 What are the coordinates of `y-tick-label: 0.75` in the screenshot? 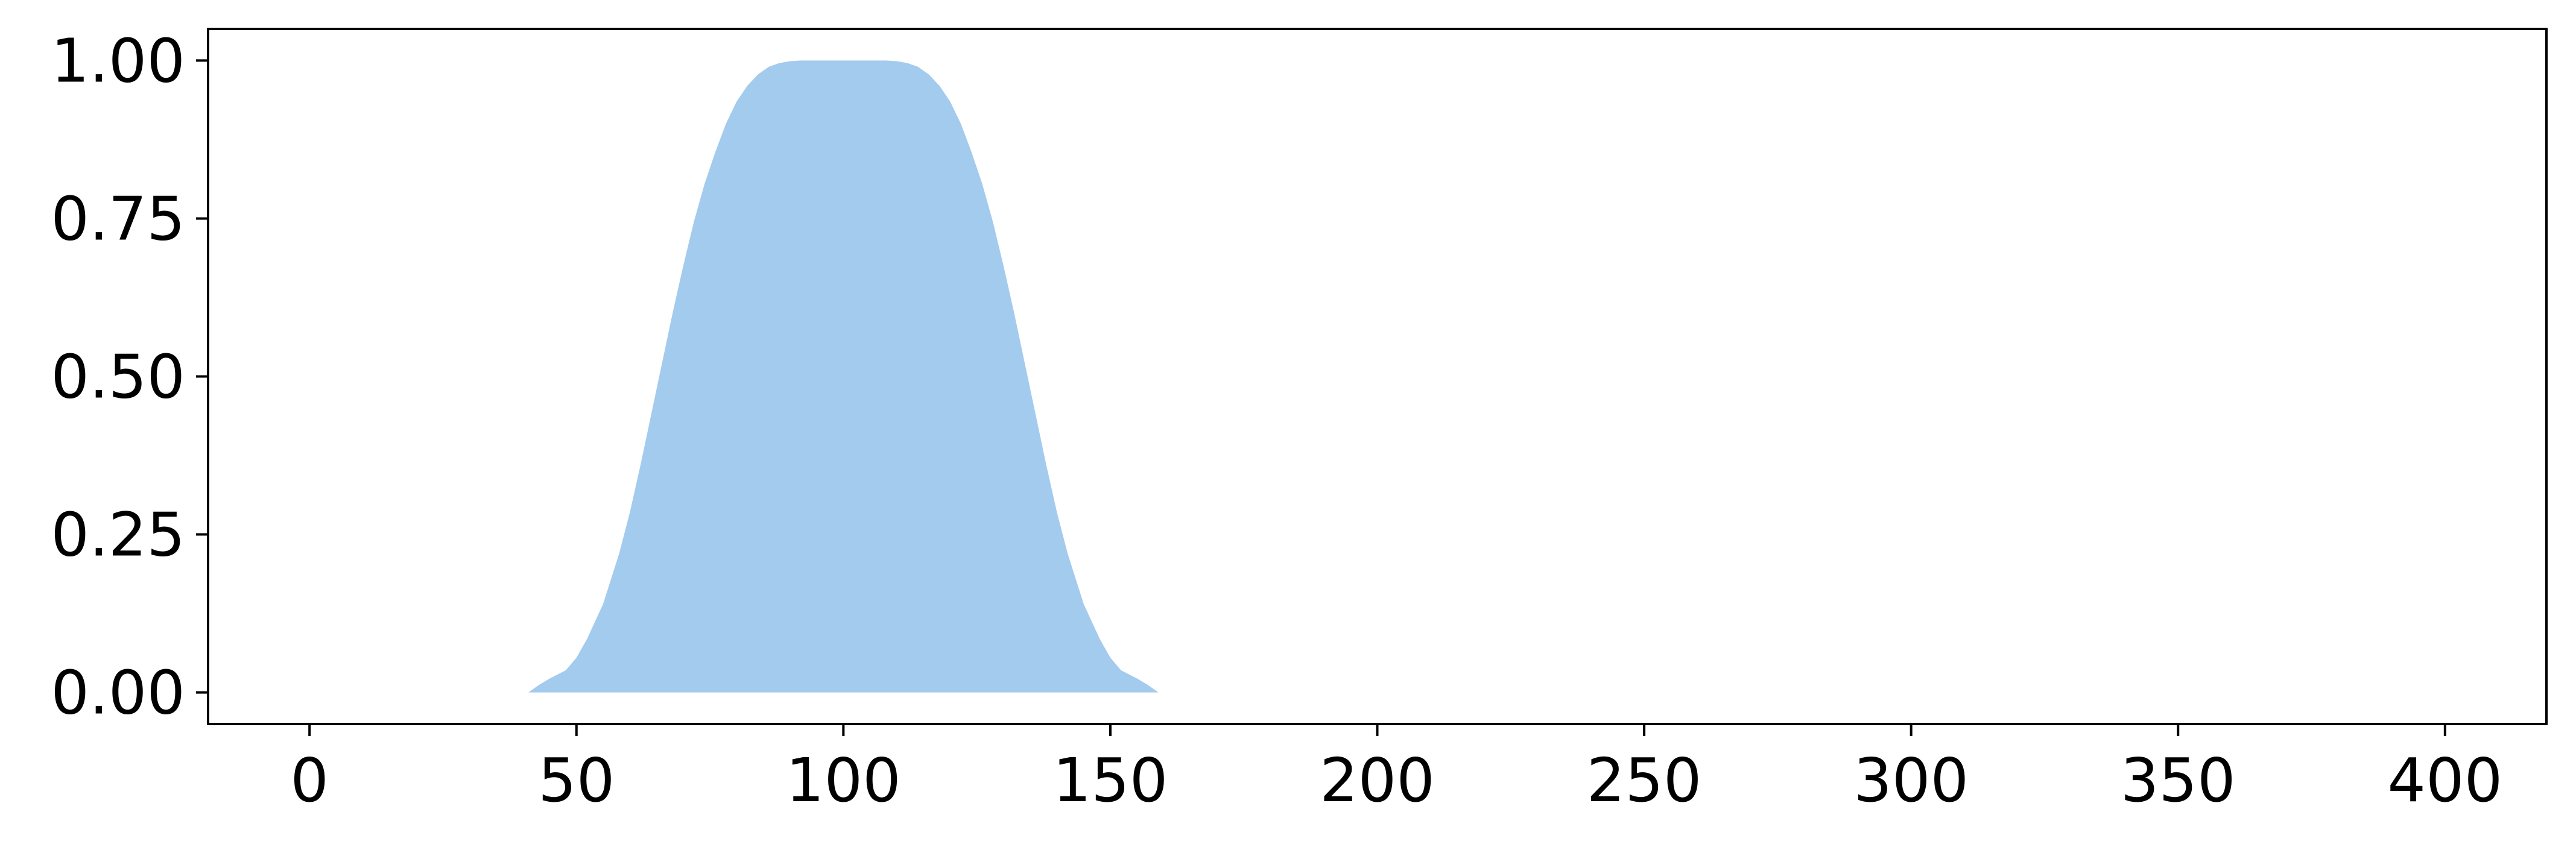 It's located at (118, 219).